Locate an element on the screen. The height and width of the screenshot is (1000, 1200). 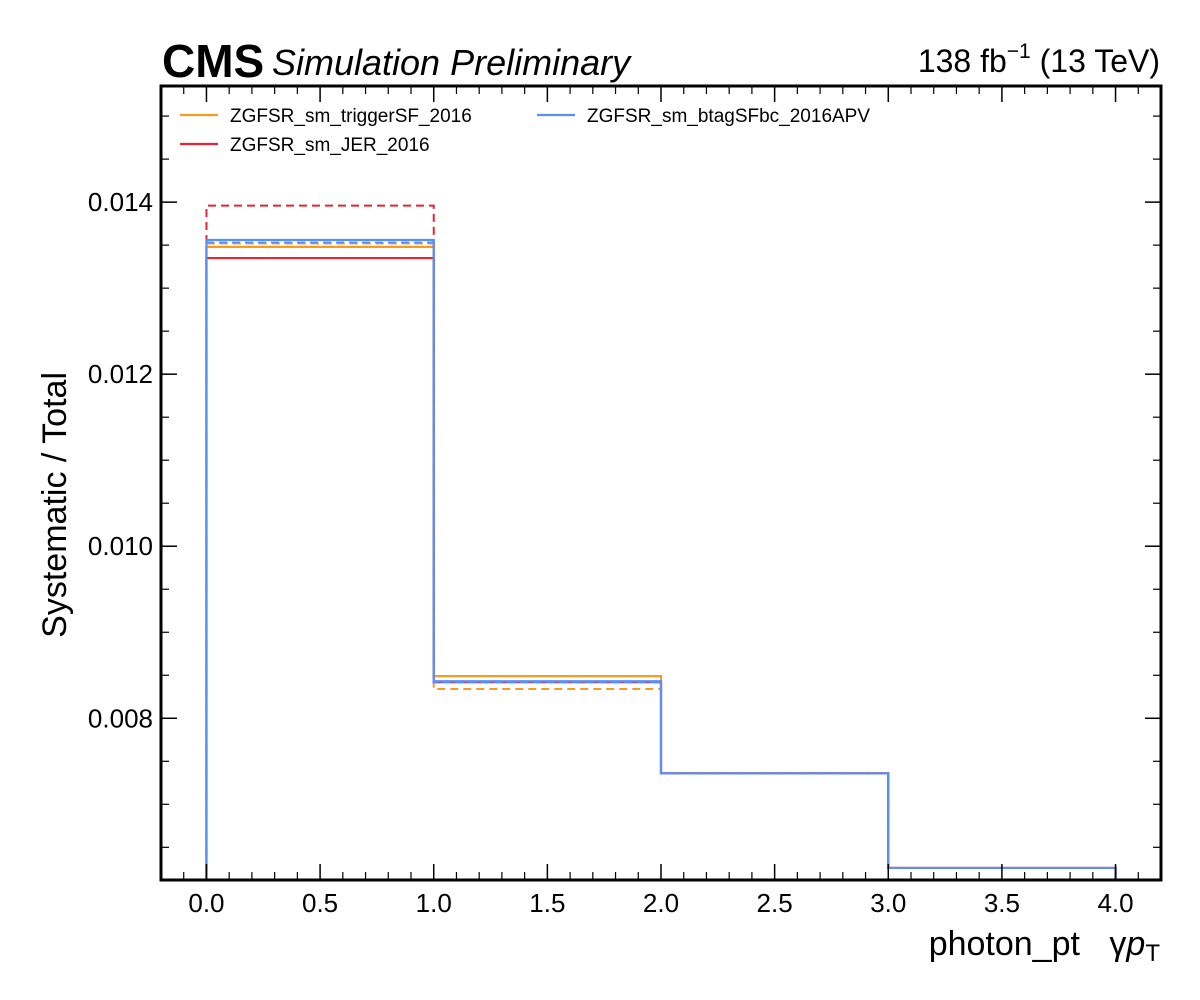
x-axis-label-p: p is located at coordinates (1135, 944).